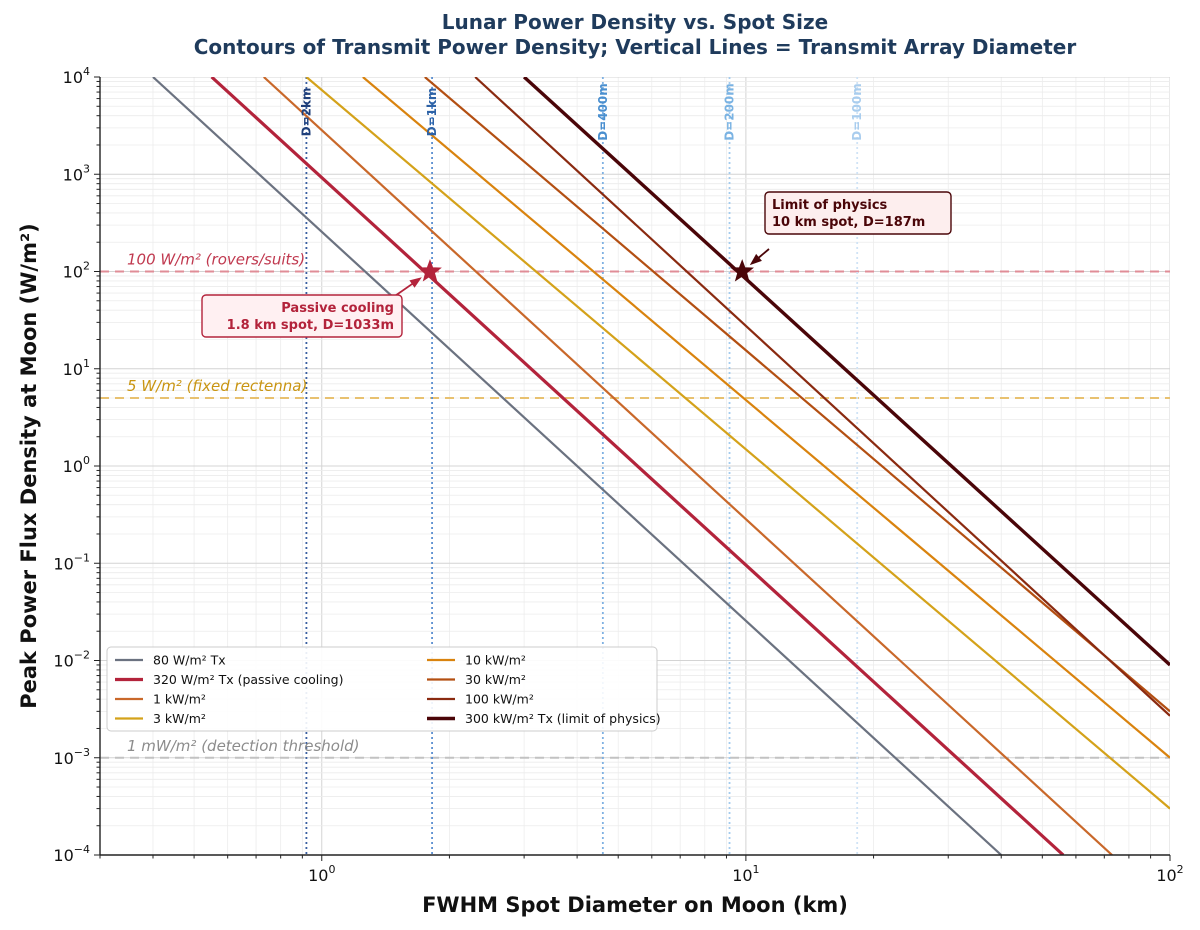 The width and height of the screenshot is (1200, 930). What do you see at coordinates (71, 562) in the screenshot?
I see `y-tick-label: 10⁻¹` at bounding box center [71, 562].